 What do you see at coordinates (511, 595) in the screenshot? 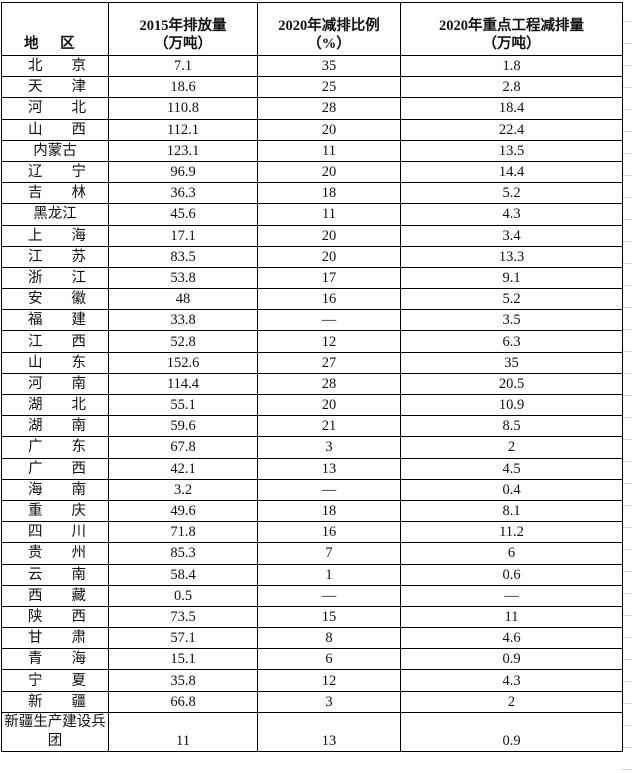
I see `key-project-reduction-cell: —` at bounding box center [511, 595].